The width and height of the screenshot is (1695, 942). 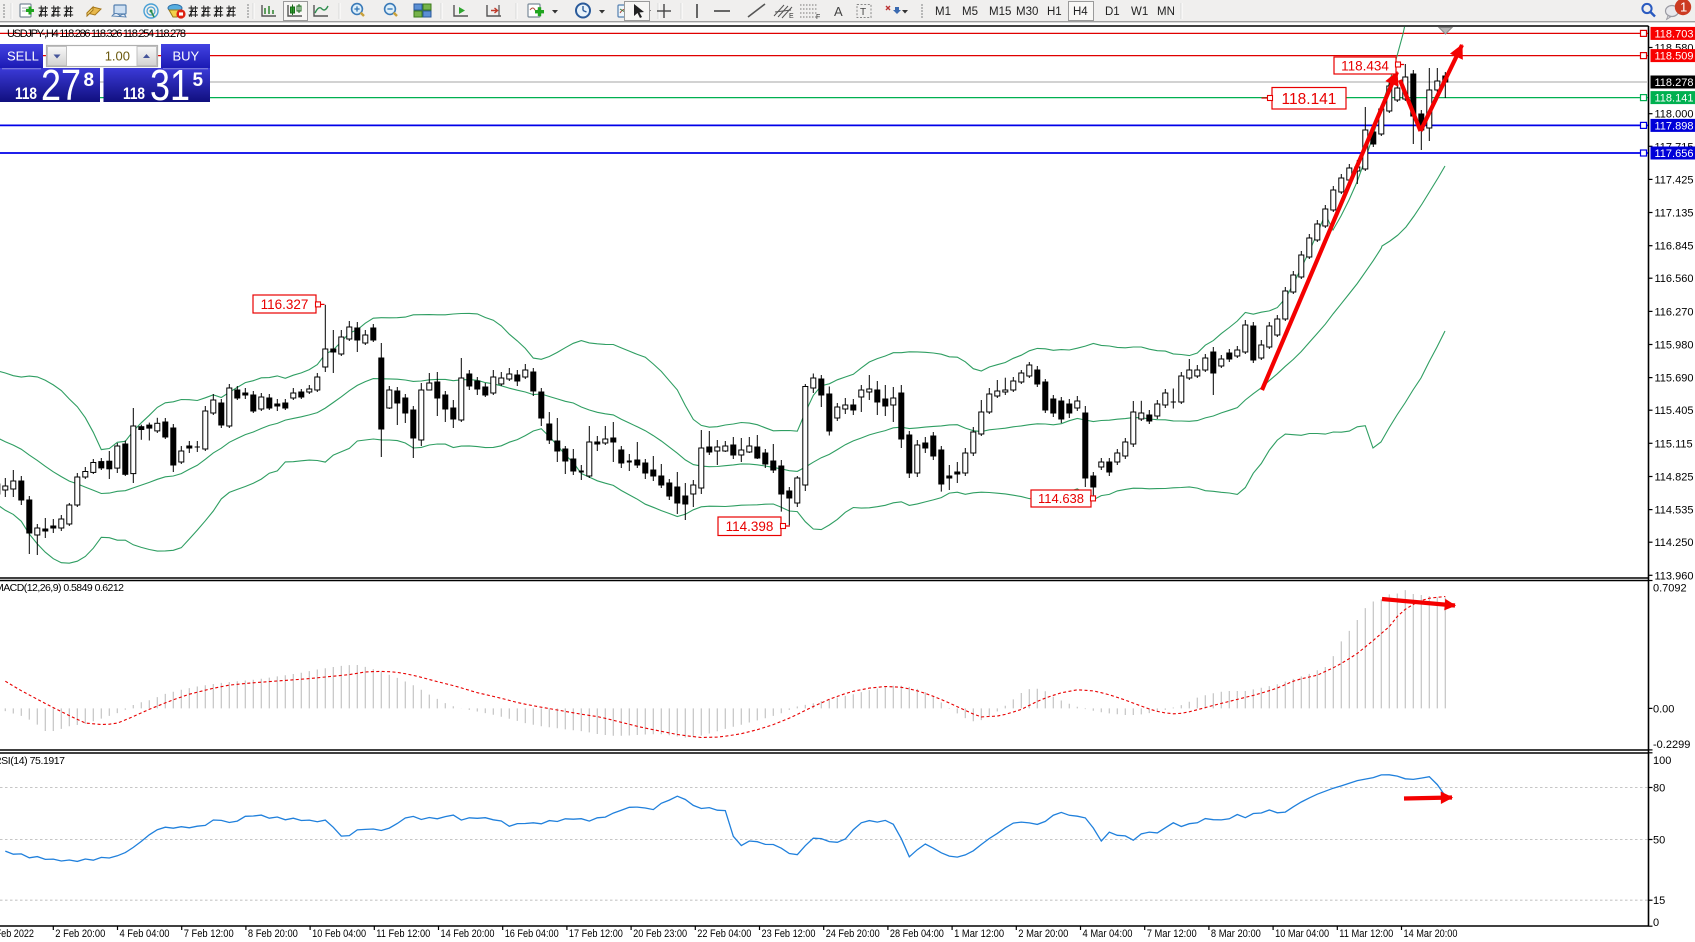 What do you see at coordinates (186, 56) in the screenshot?
I see `svg-text: BUY` at bounding box center [186, 56].